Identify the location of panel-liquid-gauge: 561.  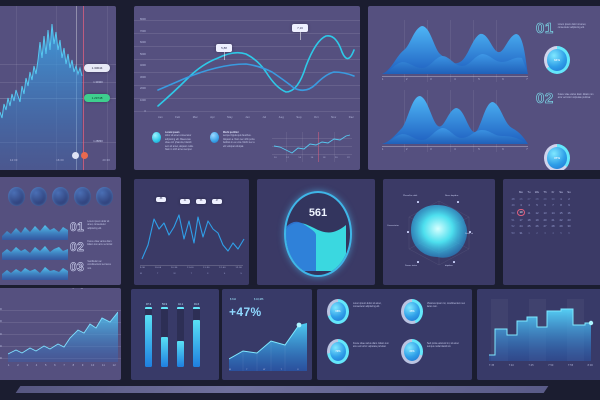
(316, 232).